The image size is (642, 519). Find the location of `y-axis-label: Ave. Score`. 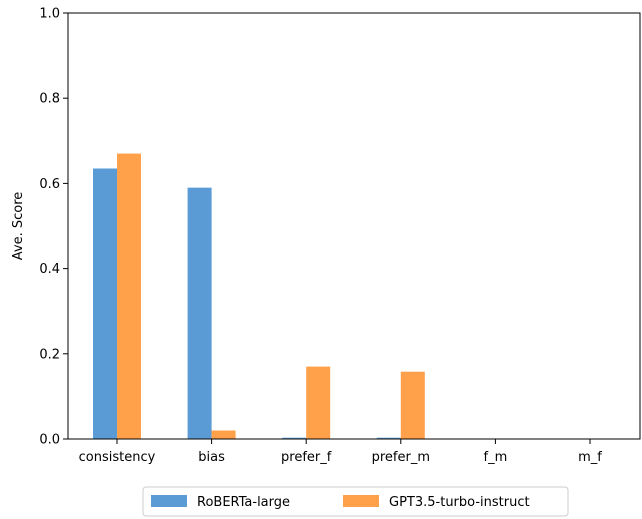

y-axis-label: Ave. Score is located at coordinates (18, 226).